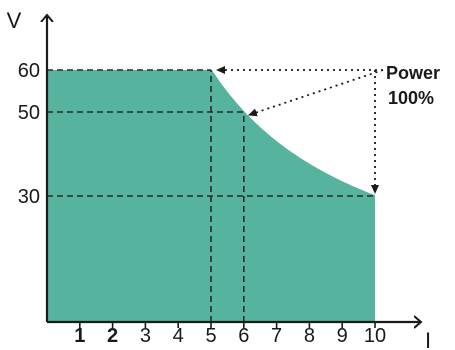 This screenshot has width=455, height=350. What do you see at coordinates (413, 73) in the screenshot?
I see `annotation-label-power: Power` at bounding box center [413, 73].